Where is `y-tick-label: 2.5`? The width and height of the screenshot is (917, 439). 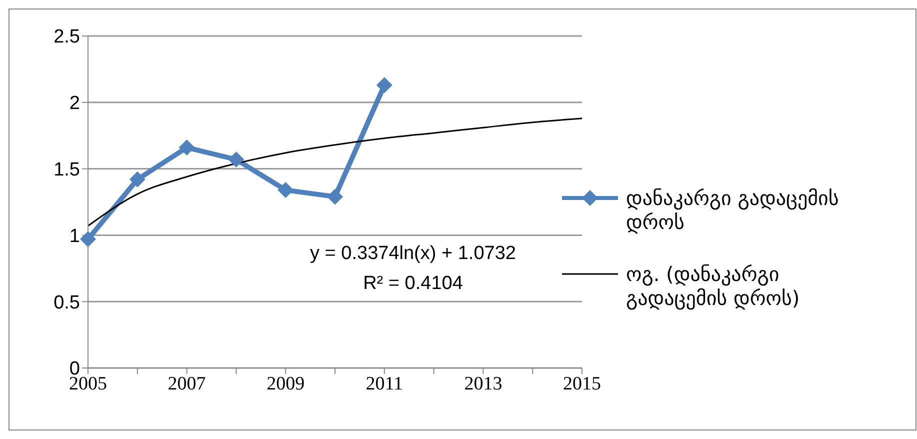 y-tick-label: 2.5 is located at coordinates (67, 37).